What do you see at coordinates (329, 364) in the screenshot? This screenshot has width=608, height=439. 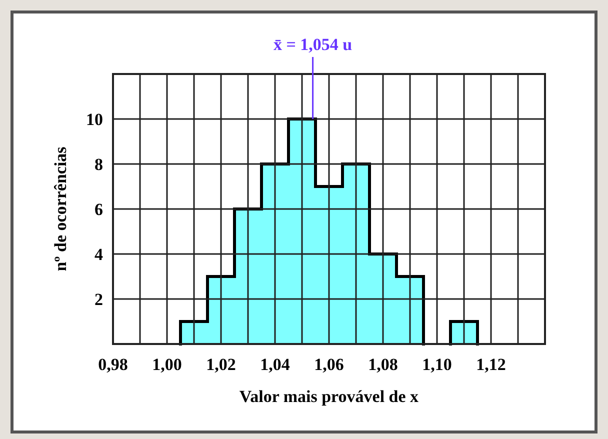 I see `x-tick-label: 1,06` at bounding box center [329, 364].